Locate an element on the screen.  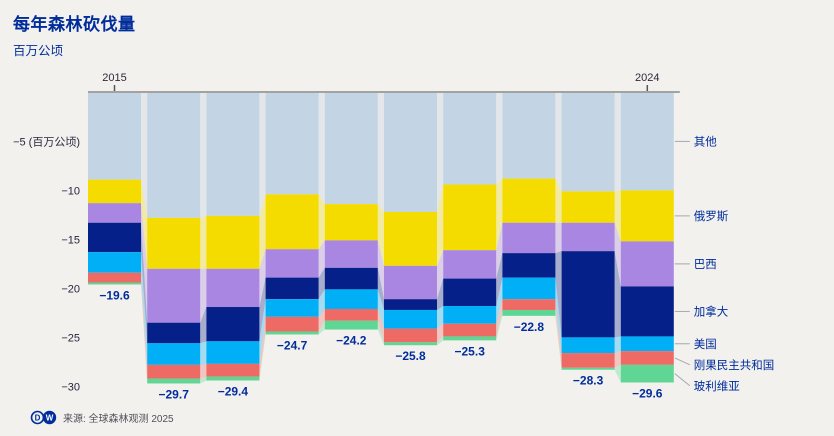
svg-text: W is located at coordinates (50, 417).